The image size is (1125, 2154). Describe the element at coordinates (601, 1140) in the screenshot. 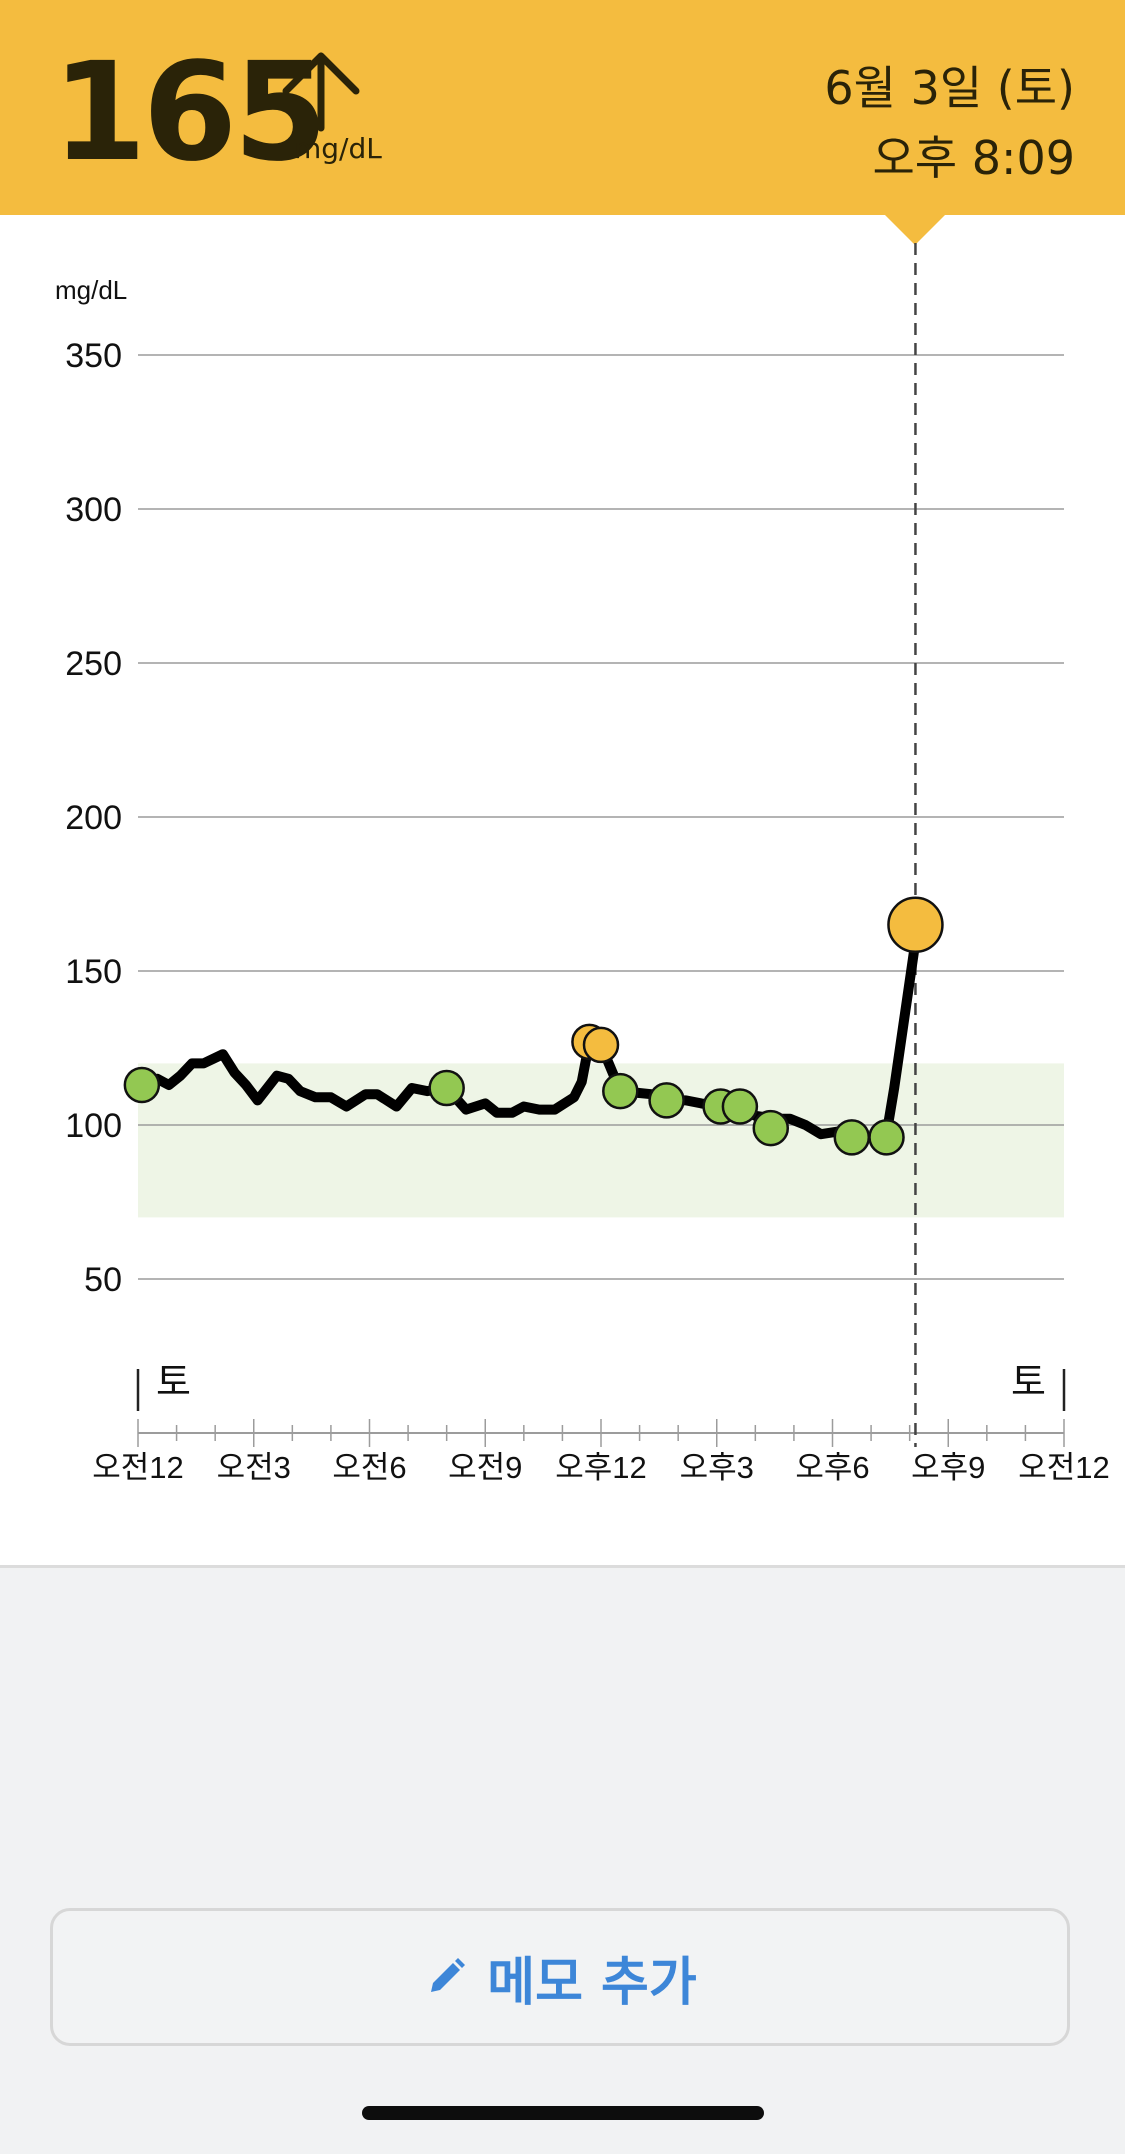

I see `target-range-band` at that location.